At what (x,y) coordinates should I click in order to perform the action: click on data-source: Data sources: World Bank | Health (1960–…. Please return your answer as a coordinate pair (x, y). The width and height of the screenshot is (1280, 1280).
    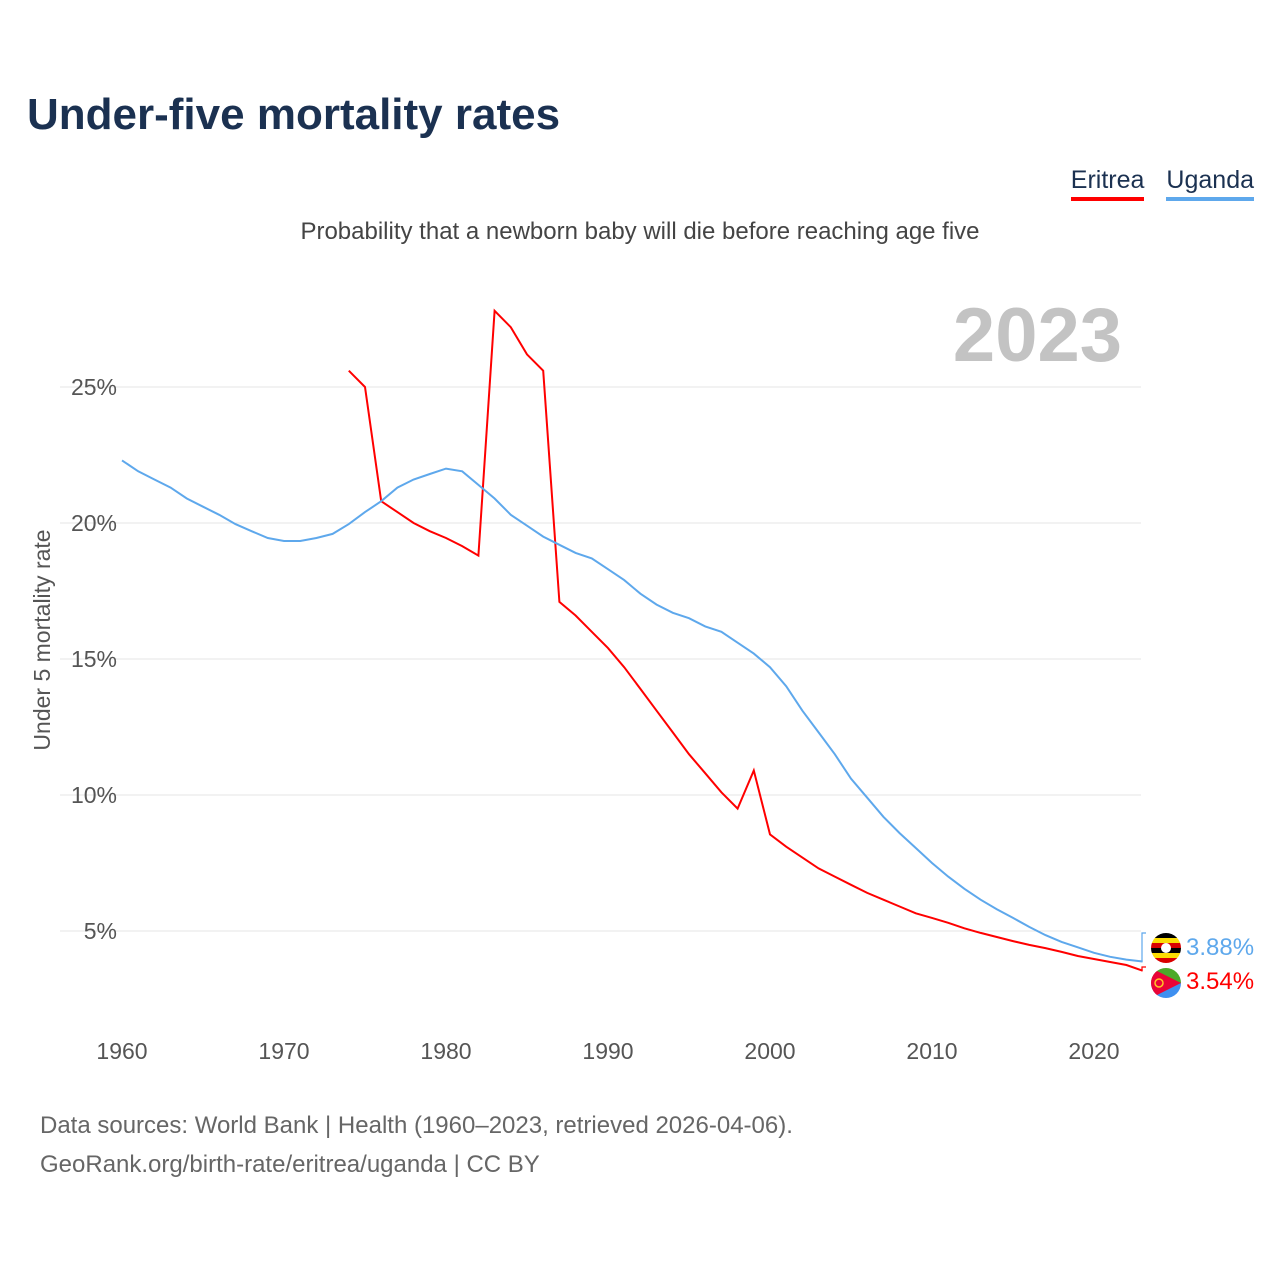
    Looking at the image, I should click on (416, 1125).